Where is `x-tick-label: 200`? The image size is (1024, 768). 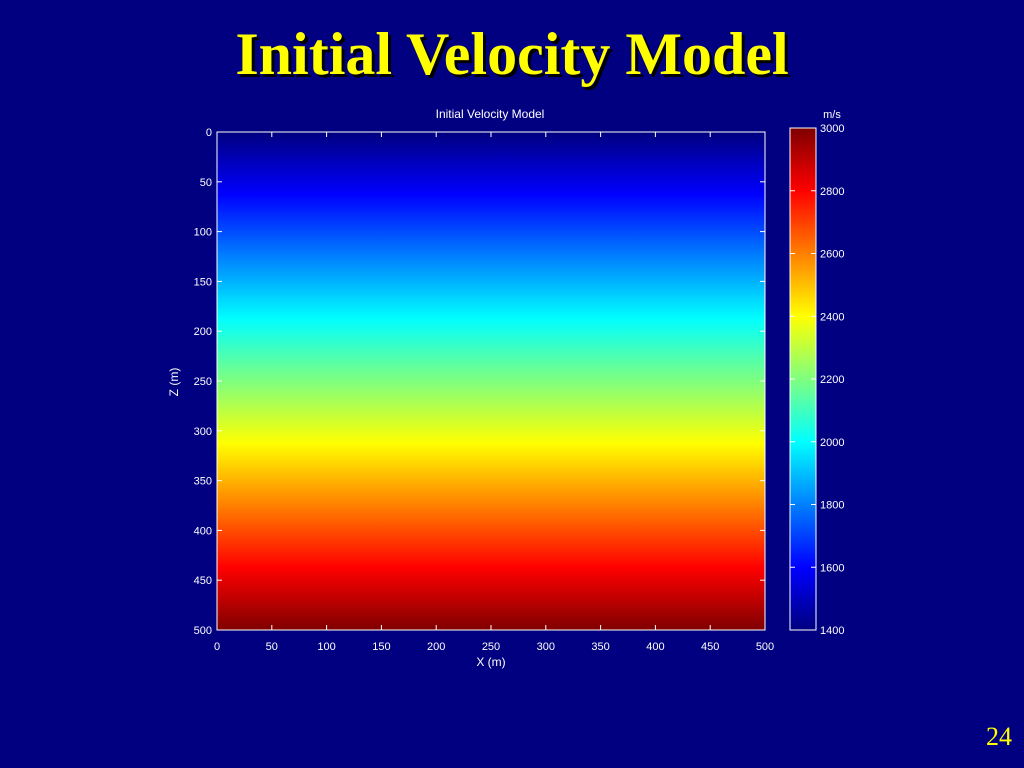
x-tick-label: 200 is located at coordinates (436, 647).